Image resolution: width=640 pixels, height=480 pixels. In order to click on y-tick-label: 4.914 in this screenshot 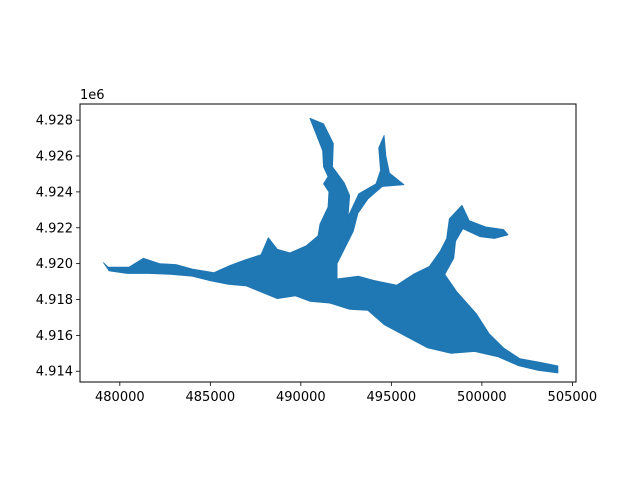, I will do `click(54, 372)`.